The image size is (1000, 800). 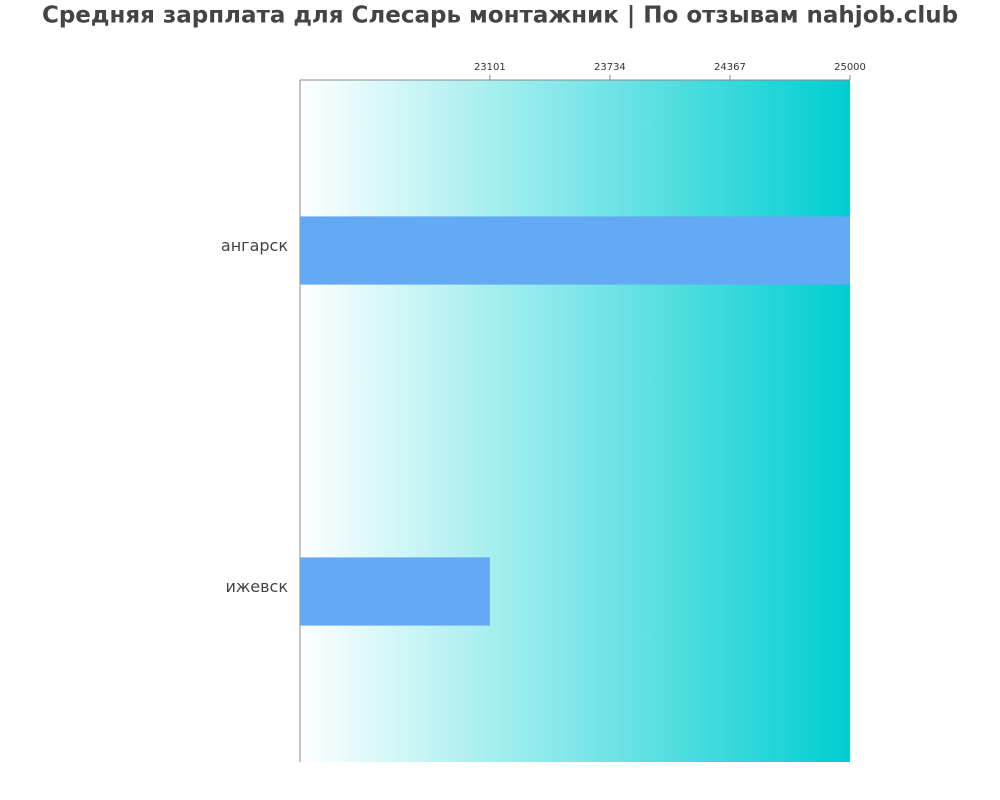 I want to click on x-tick-label: 23101, so click(x=490, y=67).